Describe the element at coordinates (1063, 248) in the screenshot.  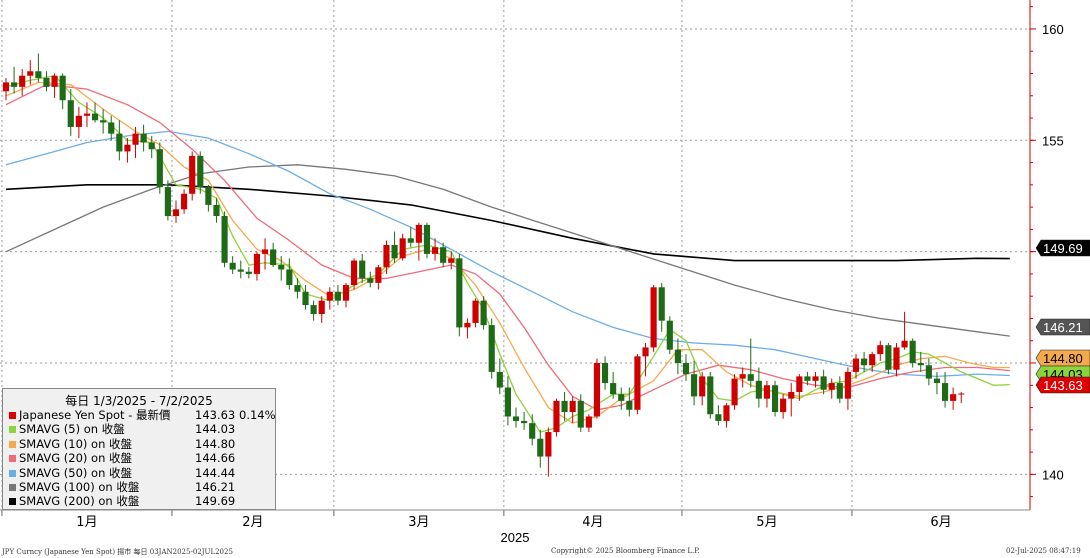
I see `value-badge-label: 149.69` at that location.